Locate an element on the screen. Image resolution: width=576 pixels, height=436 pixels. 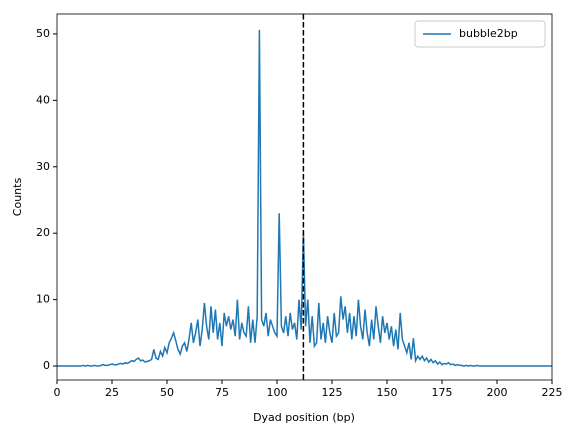
legend-box is located at coordinates (480, 34).